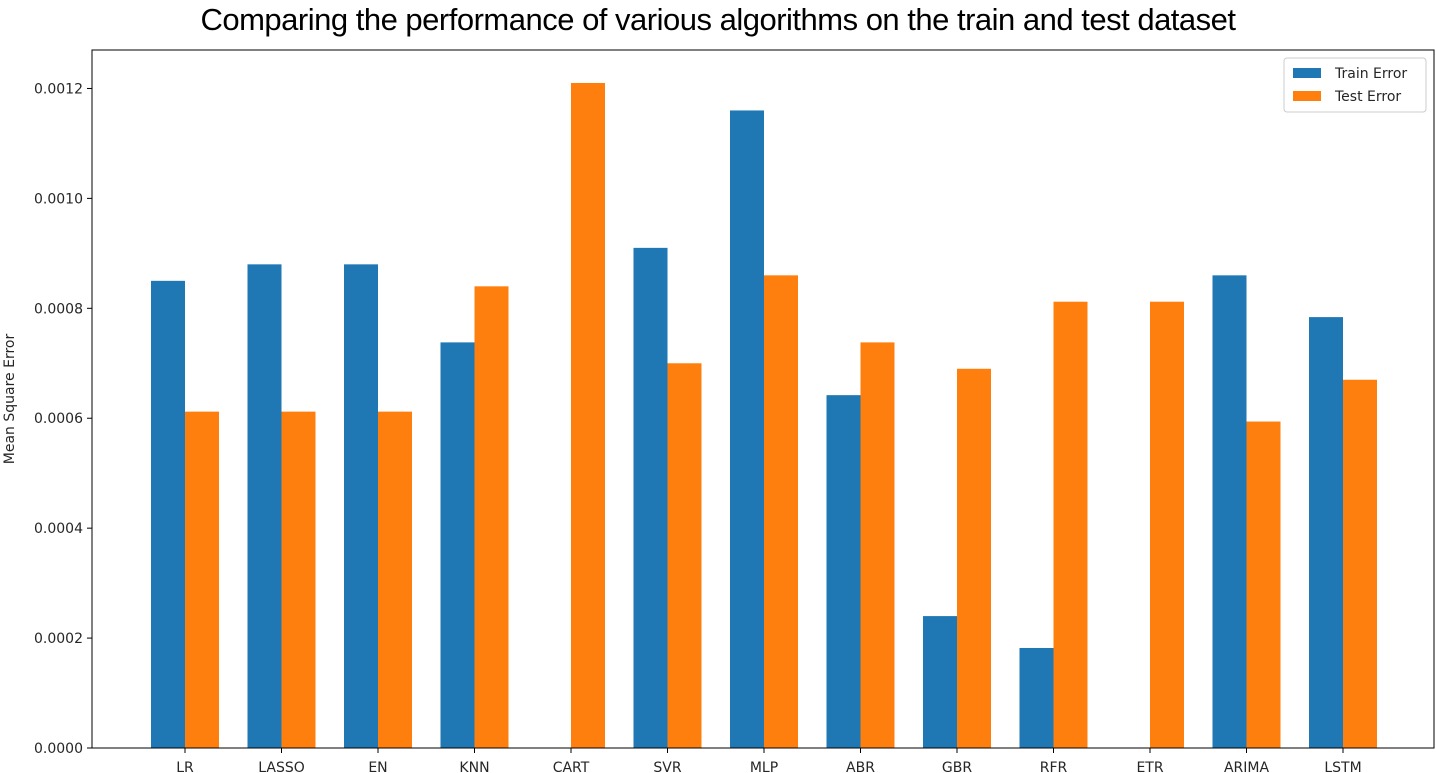 This screenshot has width=1436, height=773. What do you see at coordinates (1367, 97) in the screenshot?
I see `legend-label-test: Test Error` at bounding box center [1367, 97].